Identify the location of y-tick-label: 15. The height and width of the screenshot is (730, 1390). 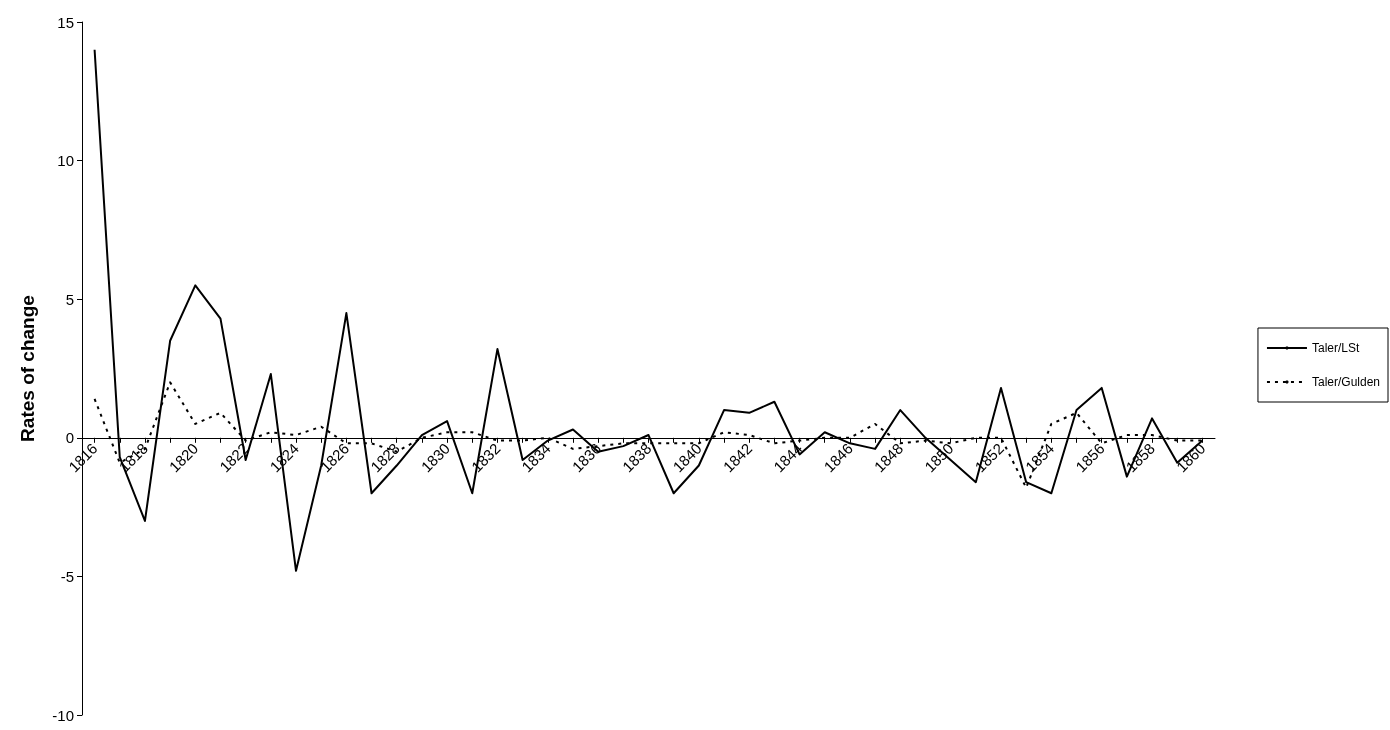
(65, 22).